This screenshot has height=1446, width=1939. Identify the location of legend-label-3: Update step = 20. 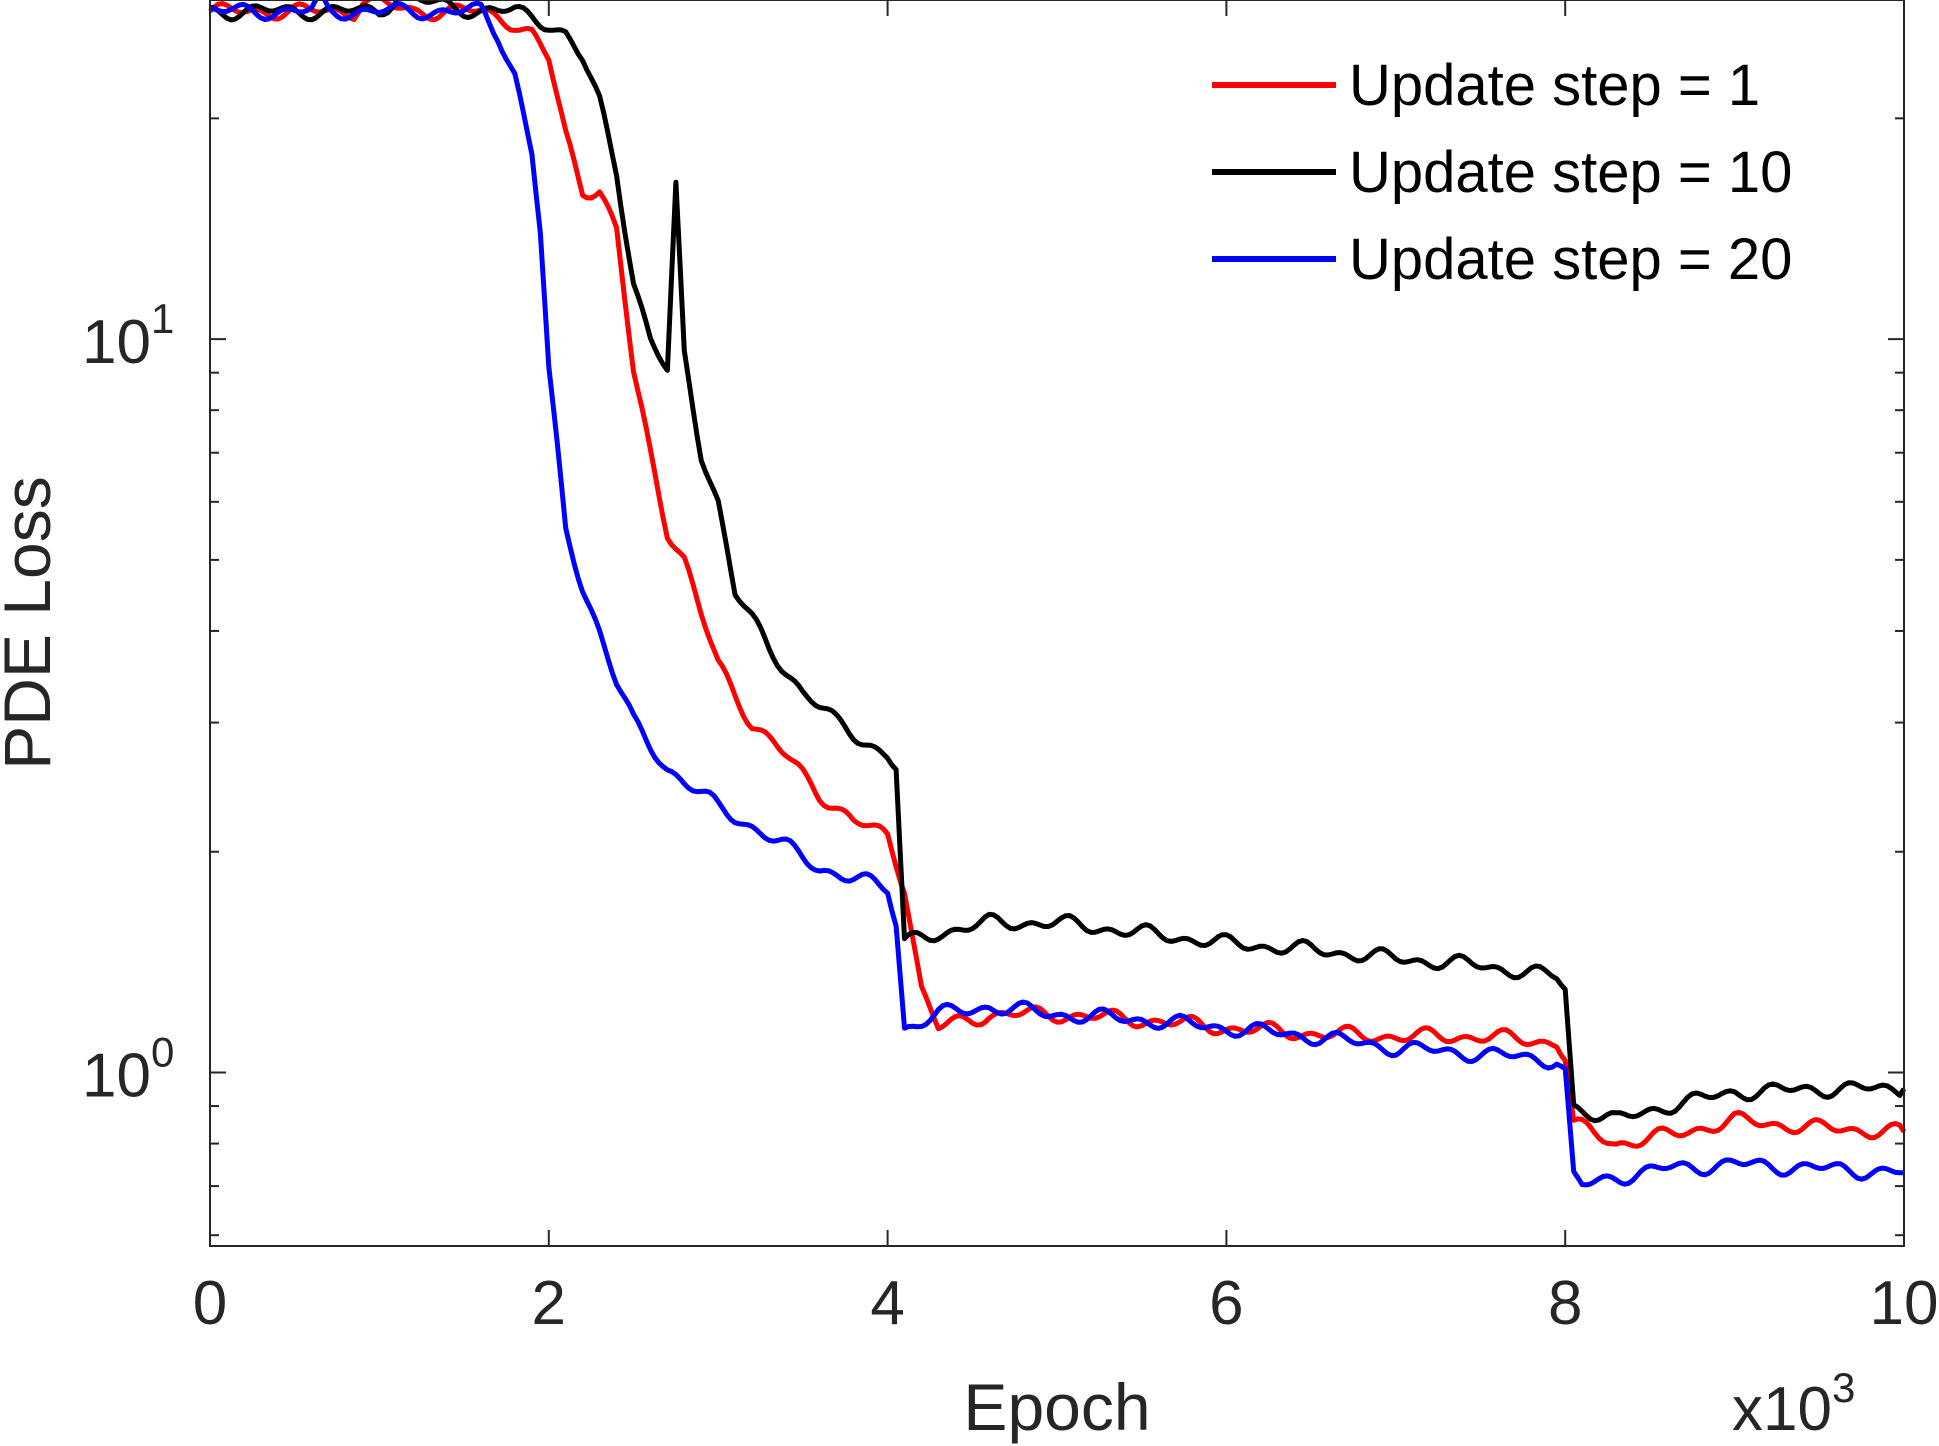
(1570, 259).